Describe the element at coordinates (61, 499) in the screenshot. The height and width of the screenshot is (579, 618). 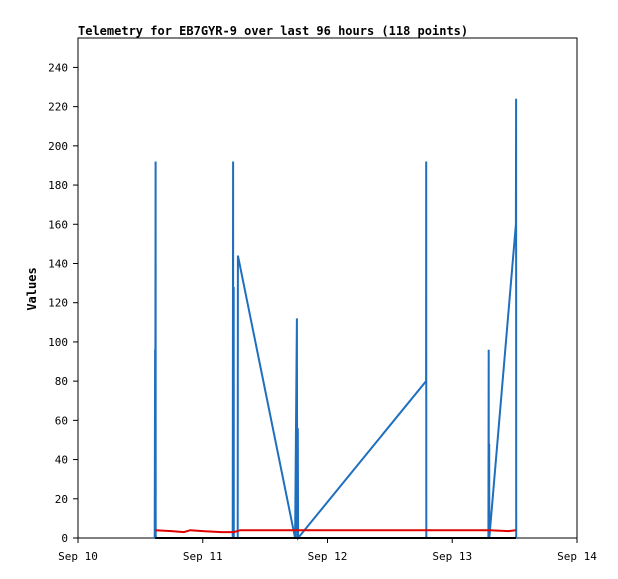
I see `y-tick-label: 20` at that location.